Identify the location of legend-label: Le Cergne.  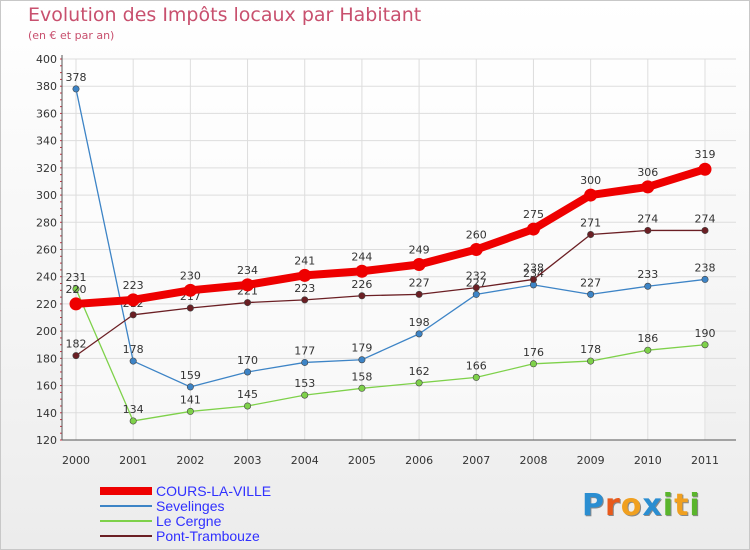
(189, 521).